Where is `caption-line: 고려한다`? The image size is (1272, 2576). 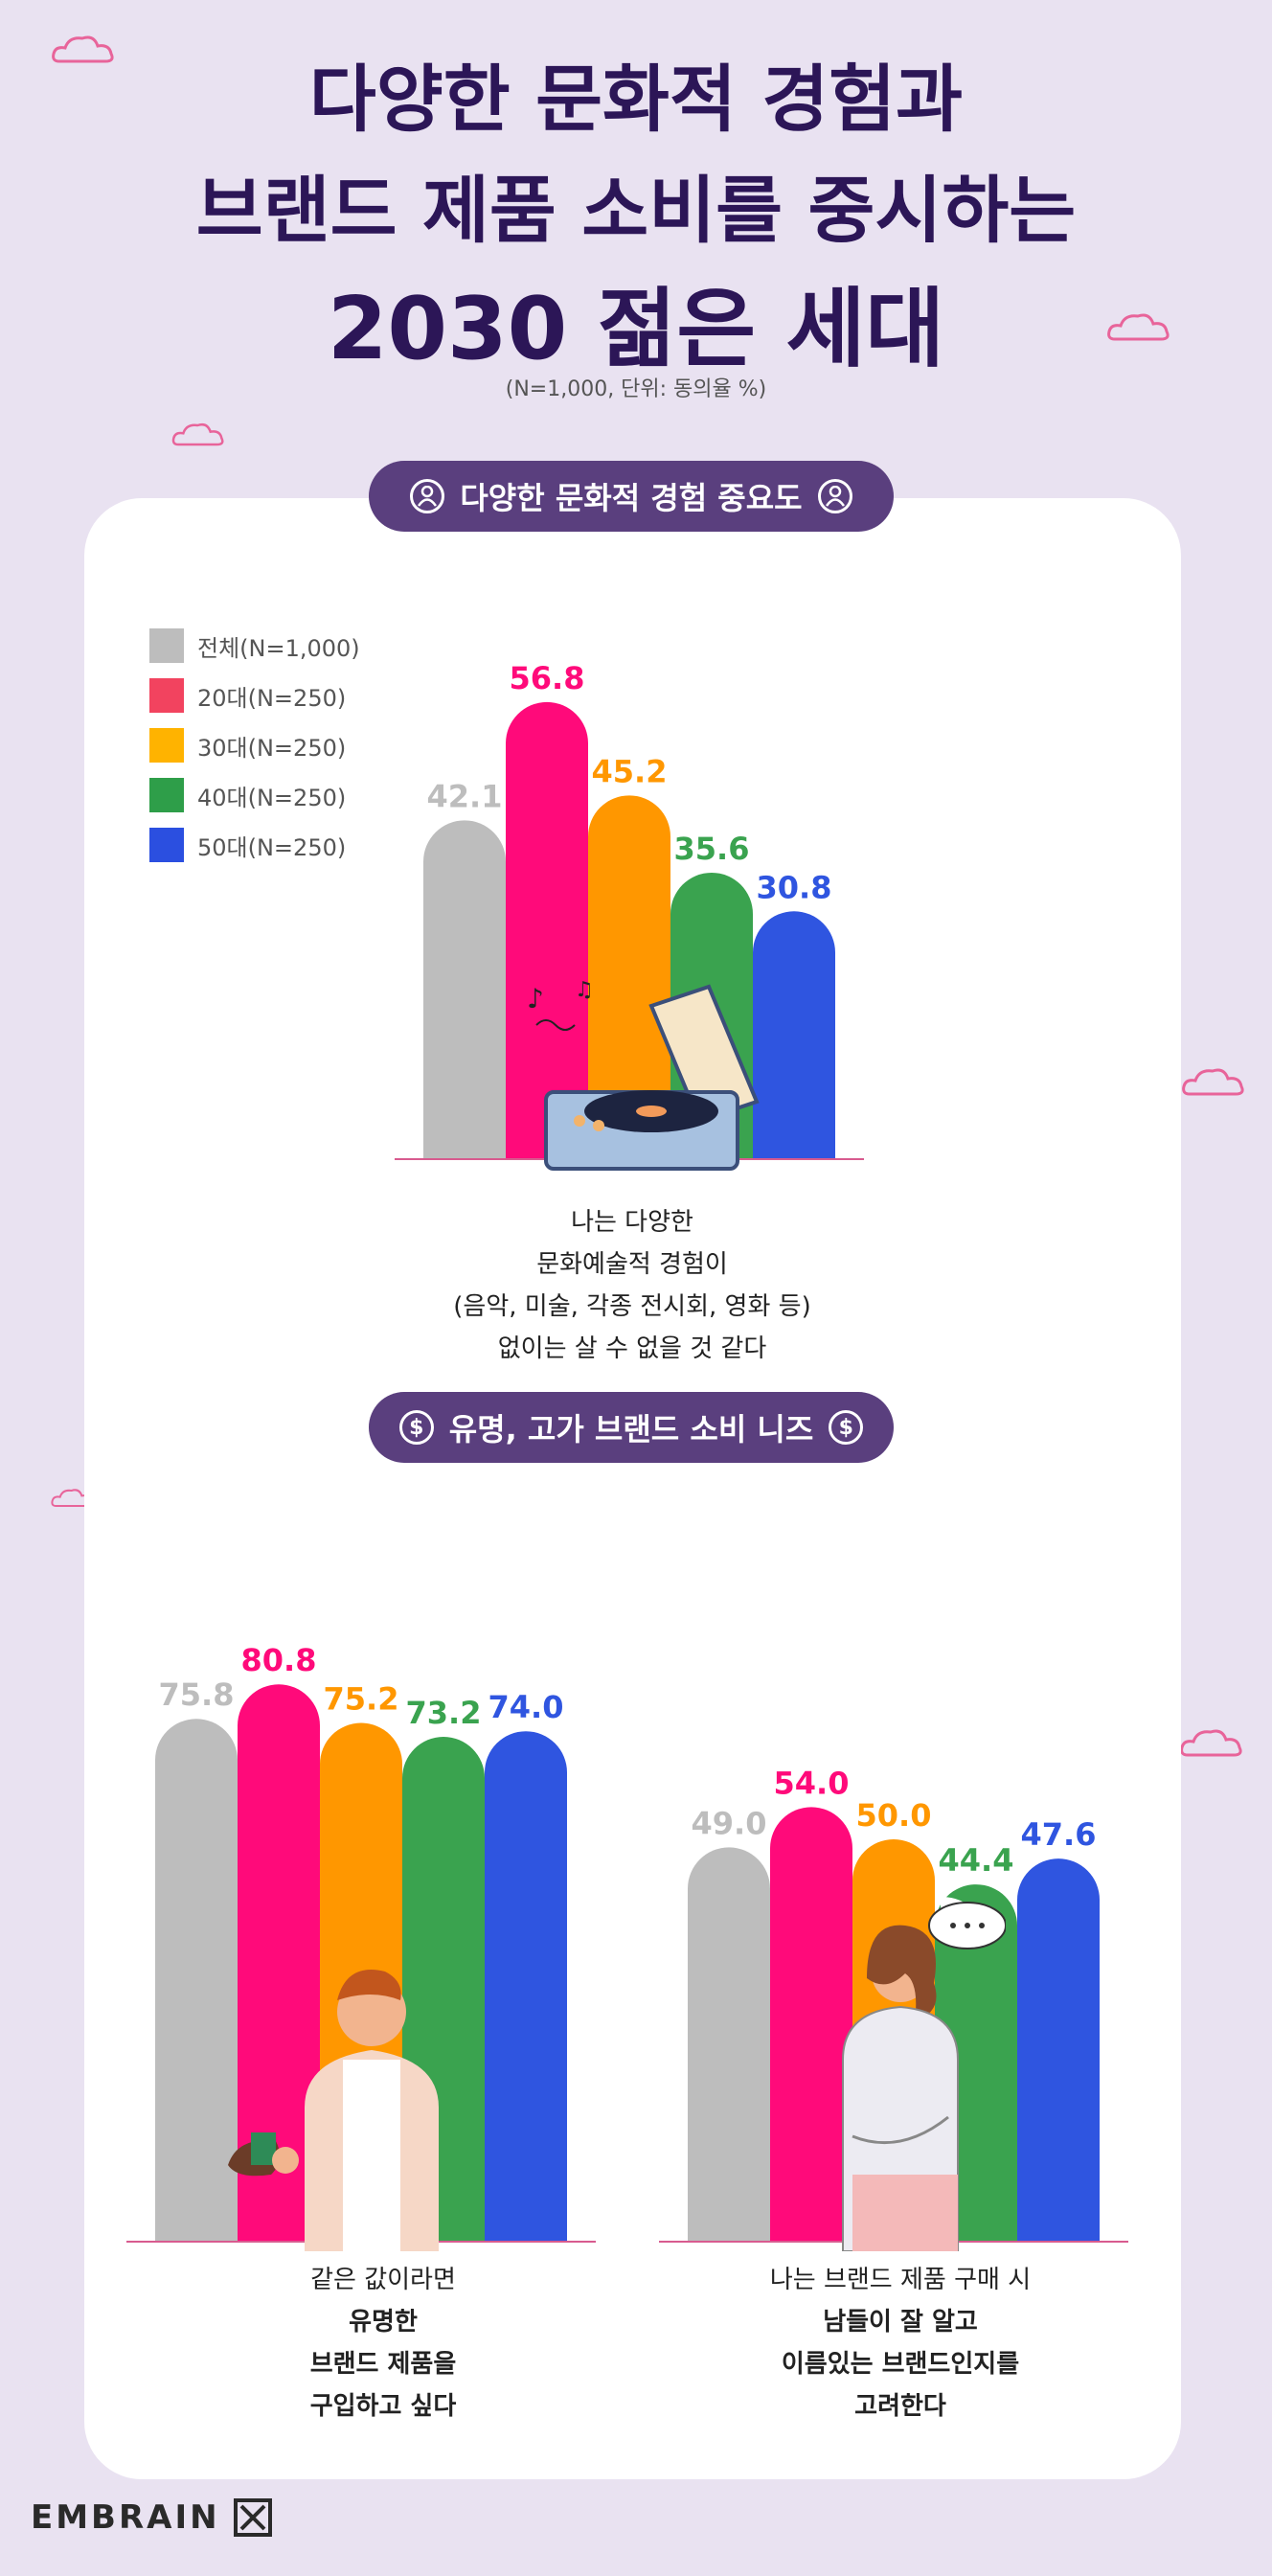
caption-line: 고려한다 is located at coordinates (900, 2406).